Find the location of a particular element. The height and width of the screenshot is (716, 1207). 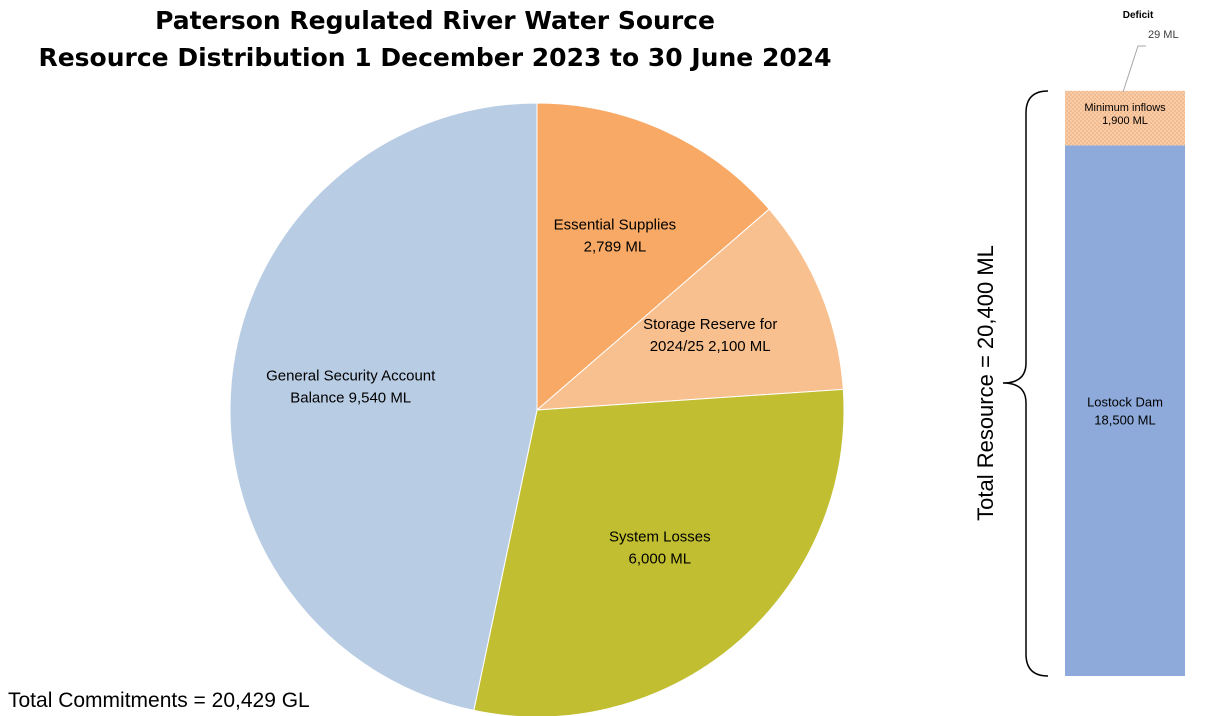

bar-label-line: Lostock Dam is located at coordinates (1125, 401).